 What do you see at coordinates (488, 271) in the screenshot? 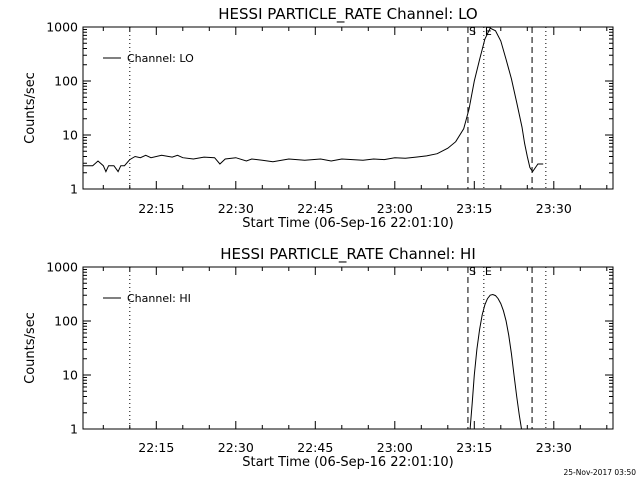
I see `event-marker-e: E` at bounding box center [488, 271].